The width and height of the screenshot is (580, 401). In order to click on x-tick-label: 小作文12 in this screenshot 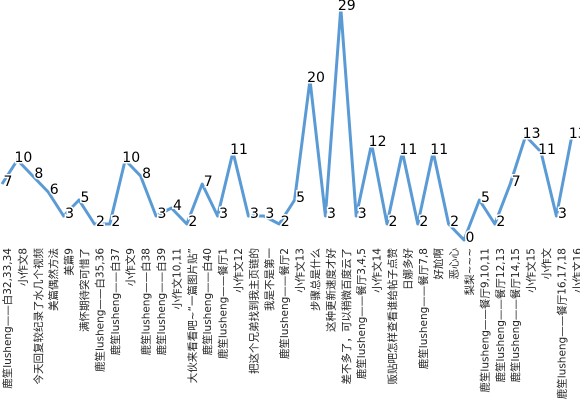, I will do `click(238, 270)`.